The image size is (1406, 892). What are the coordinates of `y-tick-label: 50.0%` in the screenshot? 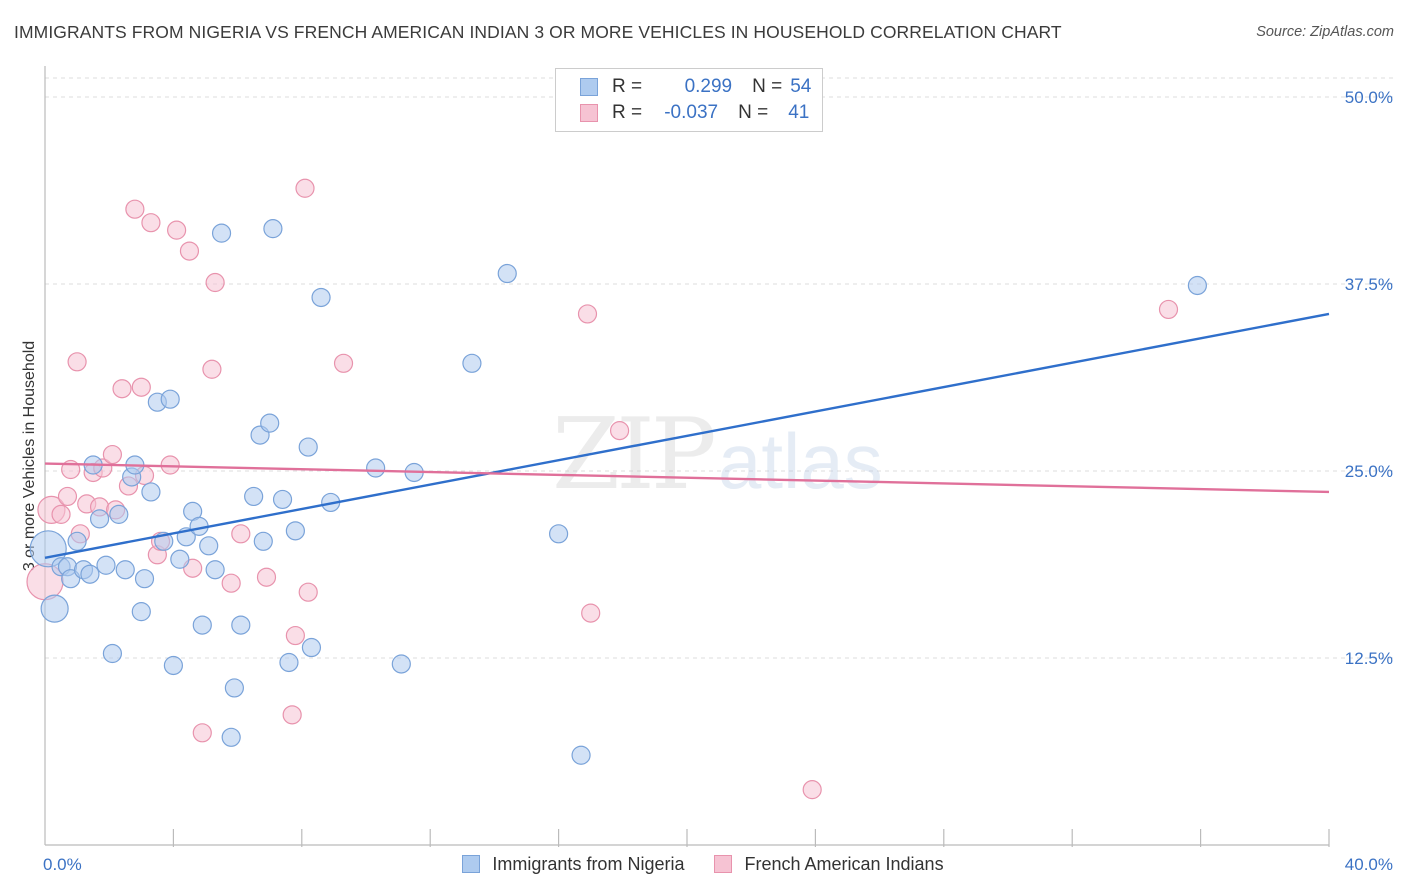 It's located at (1369, 97).